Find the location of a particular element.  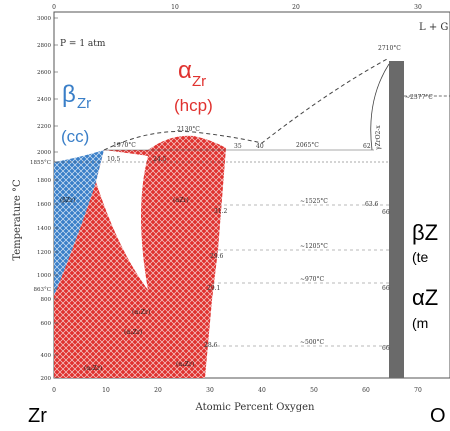

right-beta-structure: (te is located at coordinates (420, 257).